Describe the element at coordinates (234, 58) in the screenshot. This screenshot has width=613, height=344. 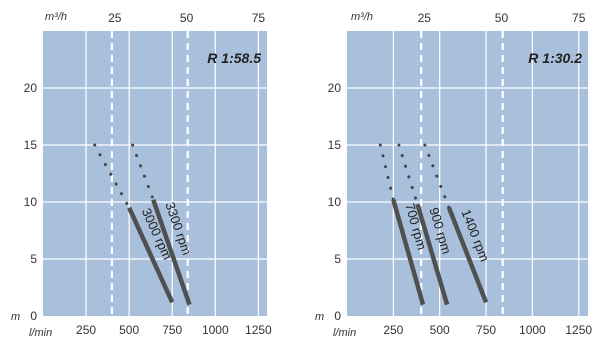
I see `ratio-annotation: R 1:58.5` at that location.